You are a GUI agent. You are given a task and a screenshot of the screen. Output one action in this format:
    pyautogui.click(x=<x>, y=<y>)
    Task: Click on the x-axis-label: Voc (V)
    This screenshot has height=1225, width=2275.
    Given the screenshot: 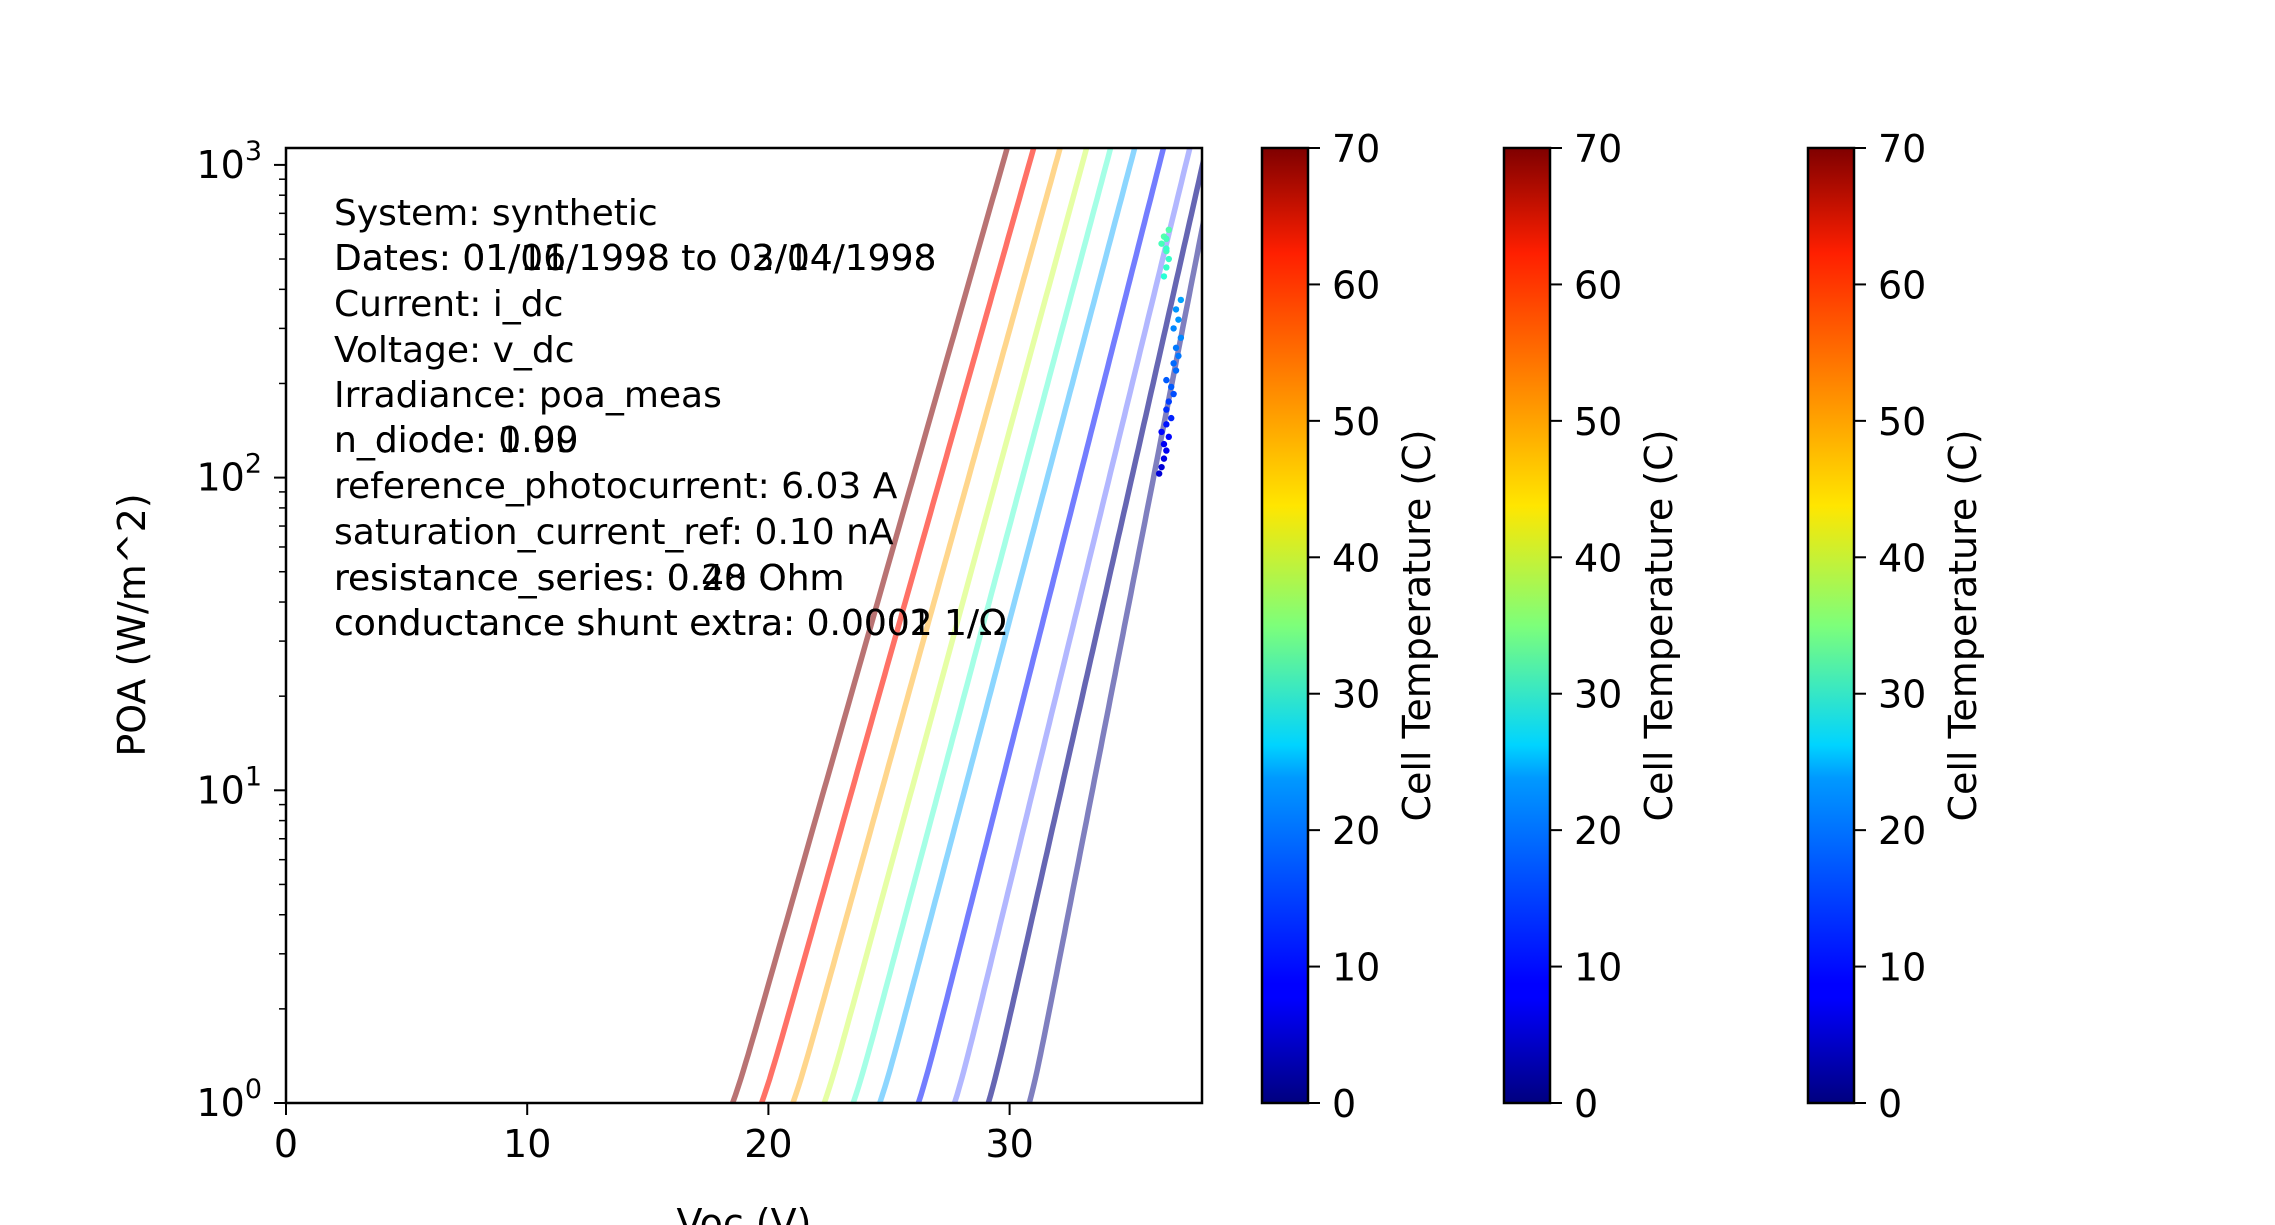 What is the action you would take?
    pyautogui.click(x=744, y=1213)
    